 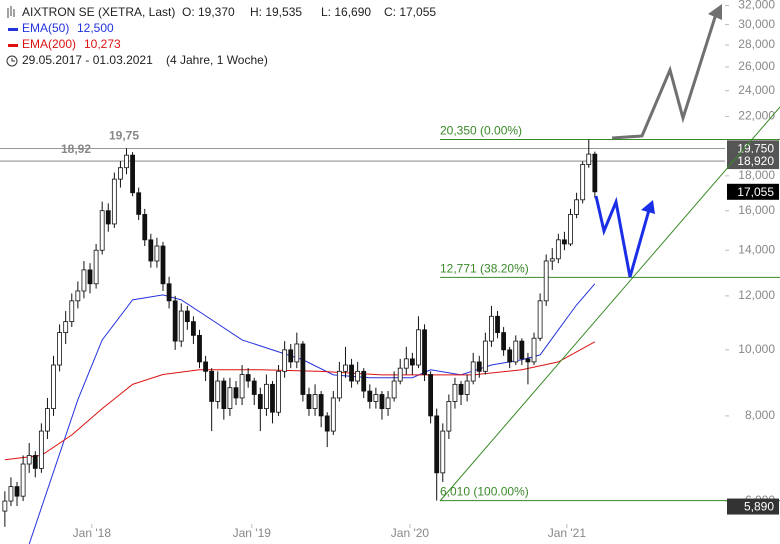 I want to click on clock-hand, so click(x=13, y=60).